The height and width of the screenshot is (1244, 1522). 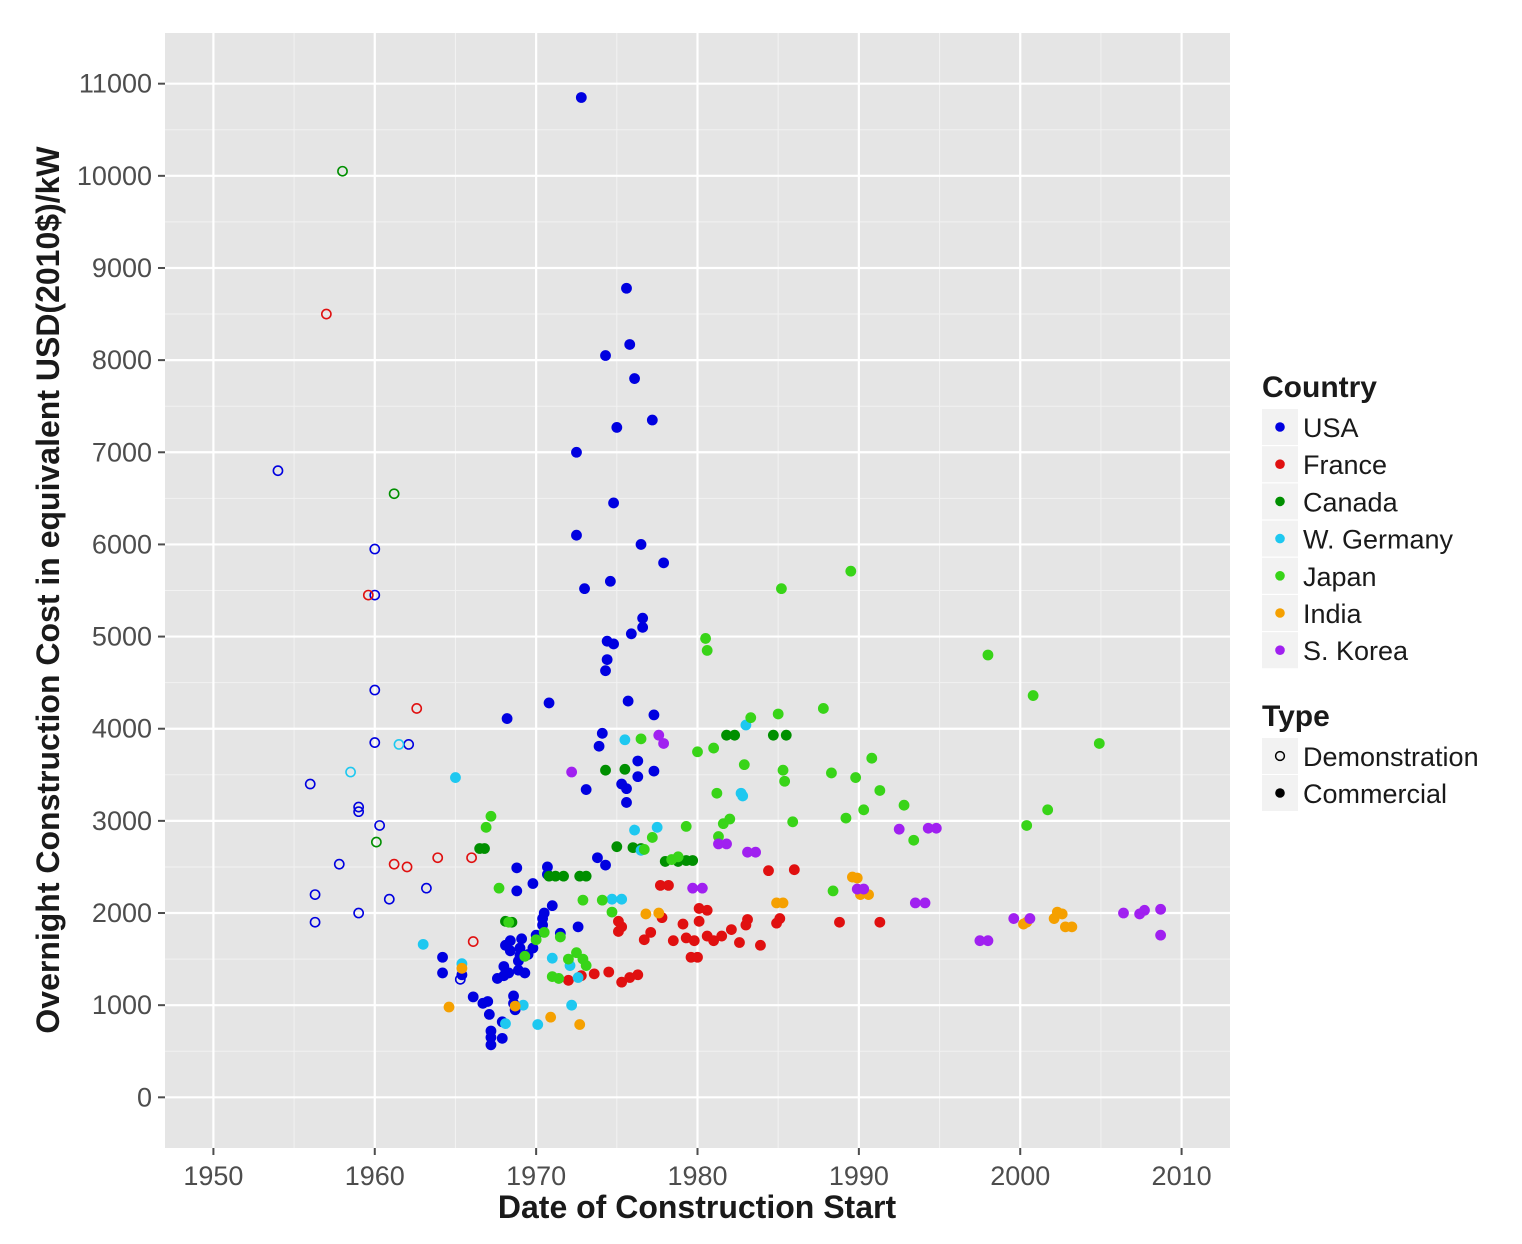 What do you see at coordinates (122, 268) in the screenshot?
I see `y-tick-label: 9000` at bounding box center [122, 268].